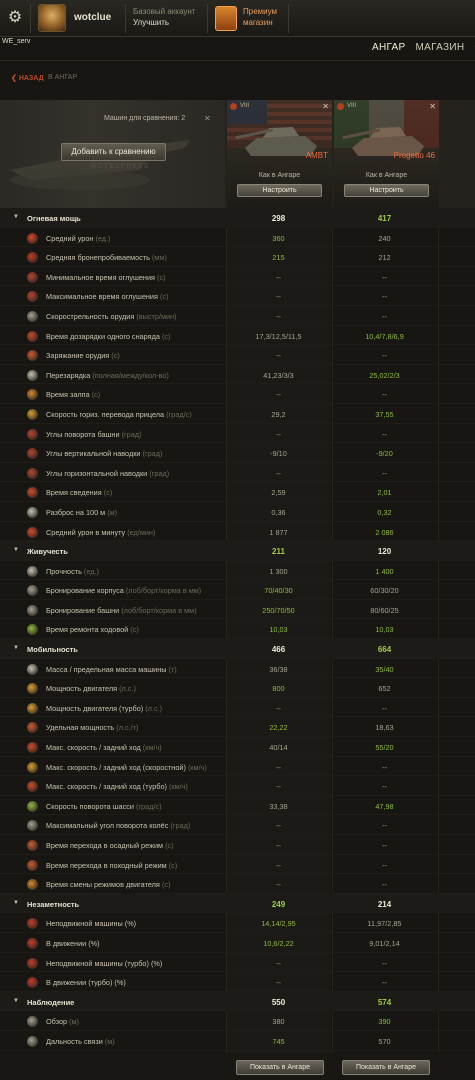 The image size is (475, 1080). What do you see at coordinates (27, 78) in the screenshot?
I see `back-button: ❮ НАЗАД` at bounding box center [27, 78].